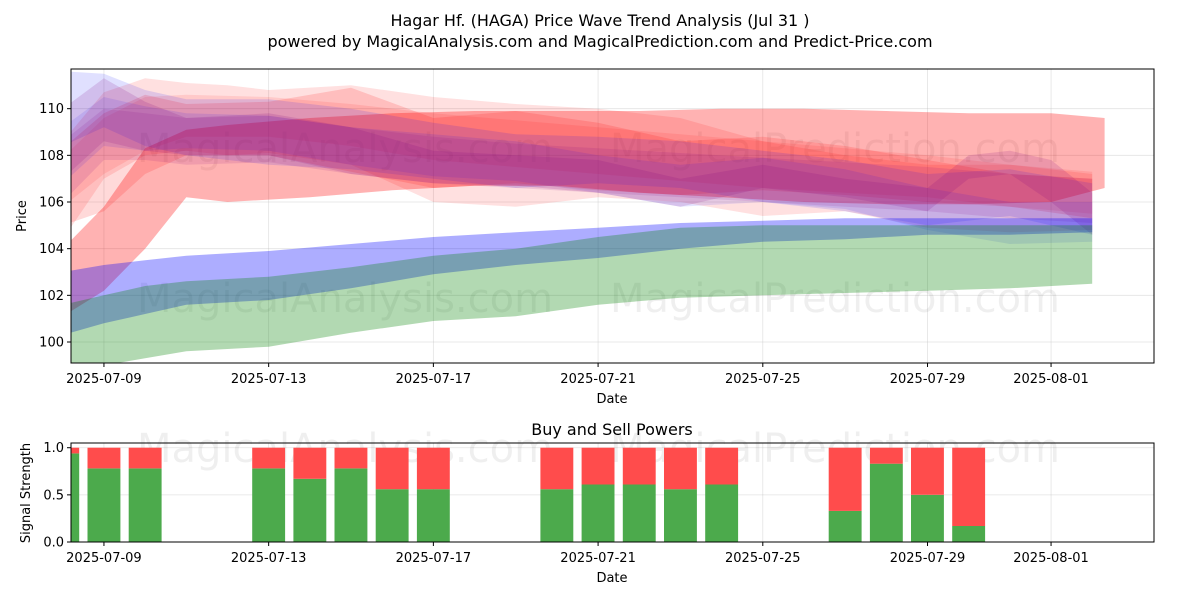  I want to click on y-tick-label: 0.0, so click(53, 543).